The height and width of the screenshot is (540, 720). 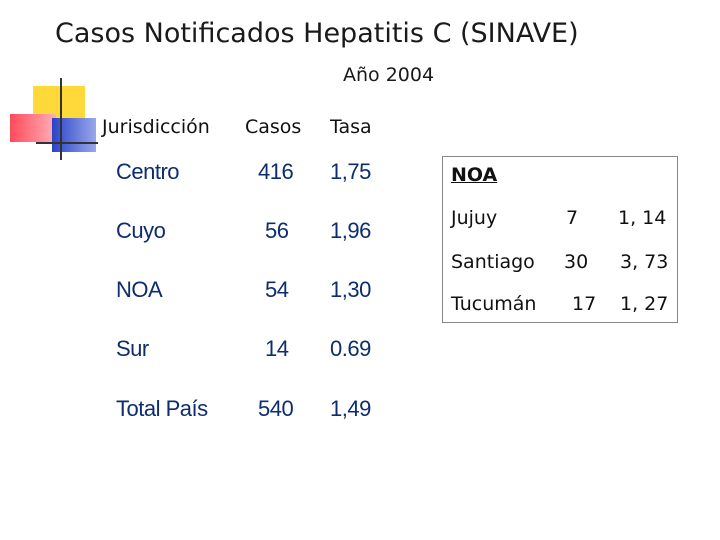 What do you see at coordinates (644, 304) in the screenshot?
I see `noa-tasa: 1, 27` at bounding box center [644, 304].